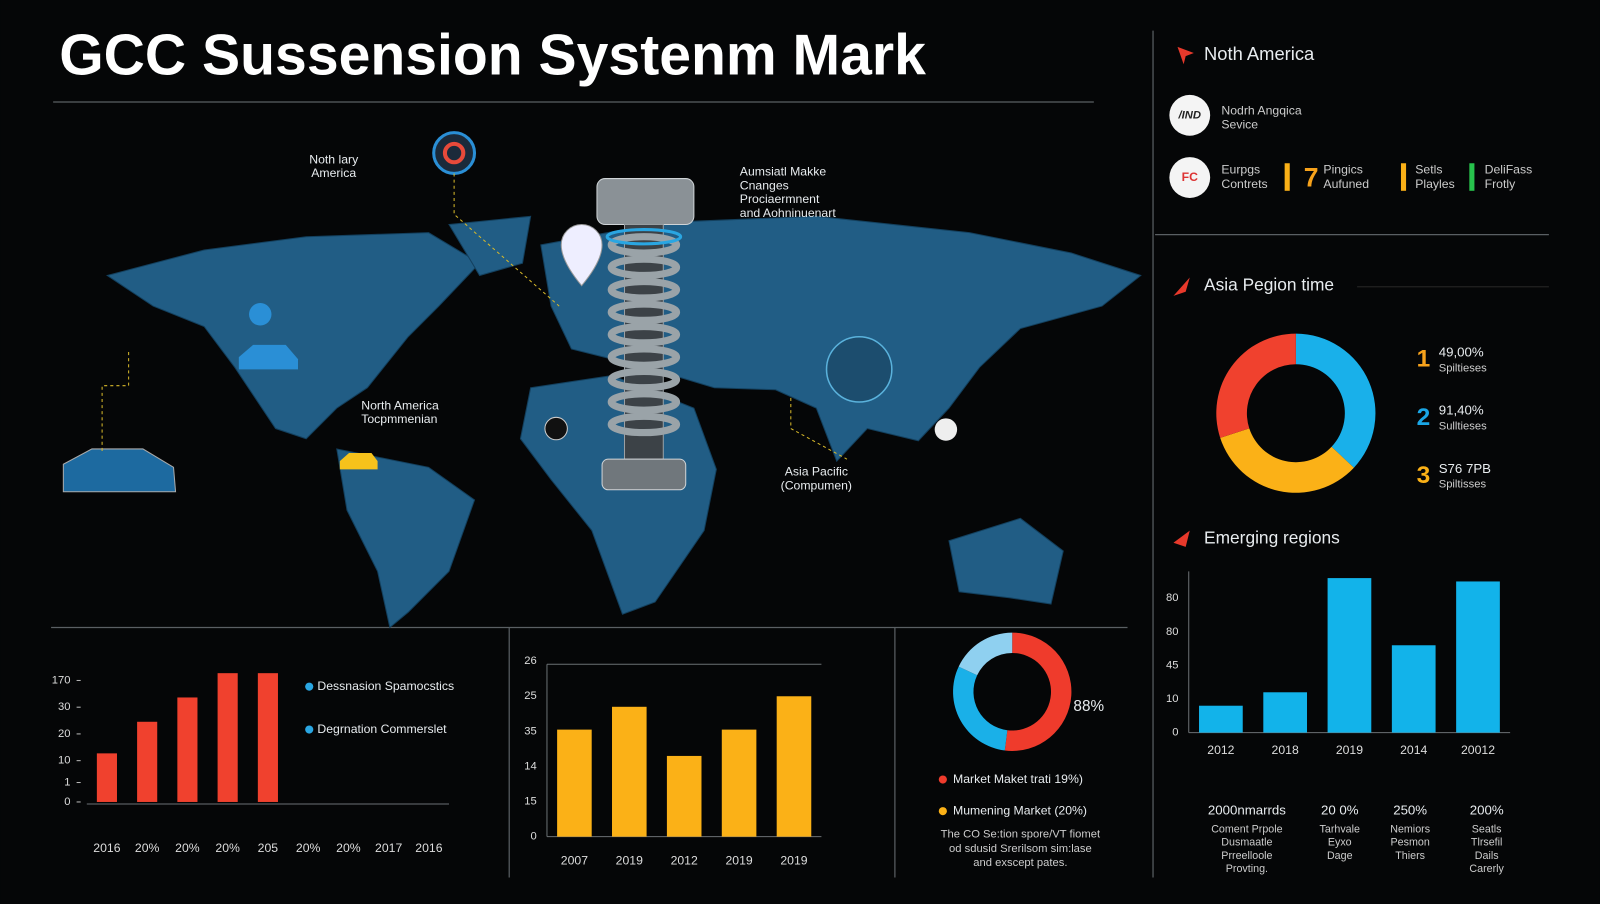 The width and height of the screenshot is (1600, 904). What do you see at coordinates (1020, 863) in the screenshot?
I see `description: and exscept pates.` at bounding box center [1020, 863].